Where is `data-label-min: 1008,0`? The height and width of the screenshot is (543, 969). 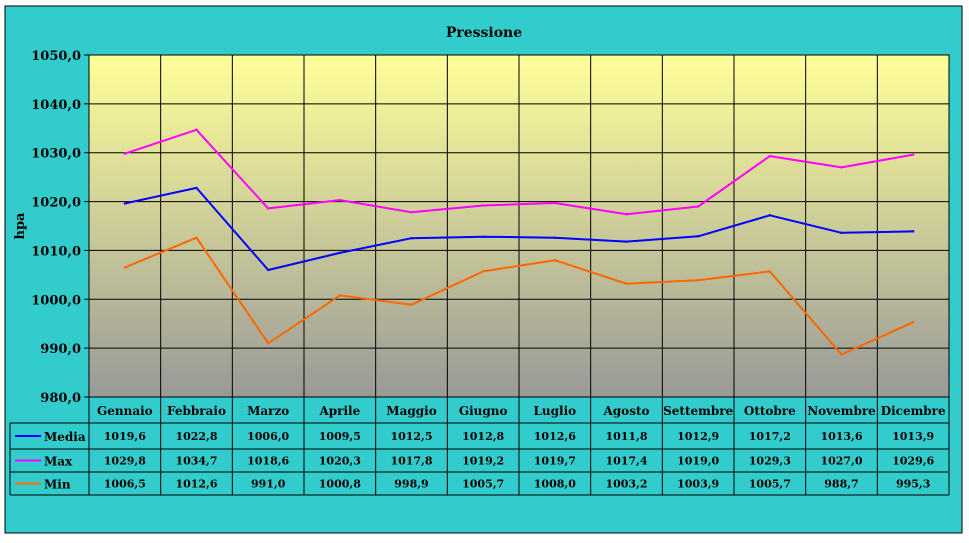 data-label-min: 1008,0 is located at coordinates (555, 484).